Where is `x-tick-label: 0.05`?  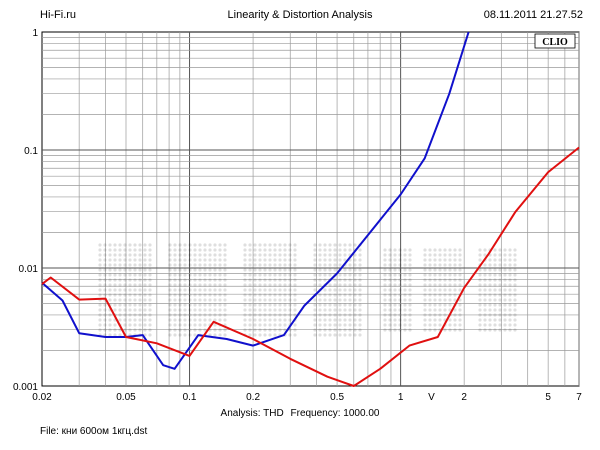 x-tick-label: 0.05 is located at coordinates (126, 397).